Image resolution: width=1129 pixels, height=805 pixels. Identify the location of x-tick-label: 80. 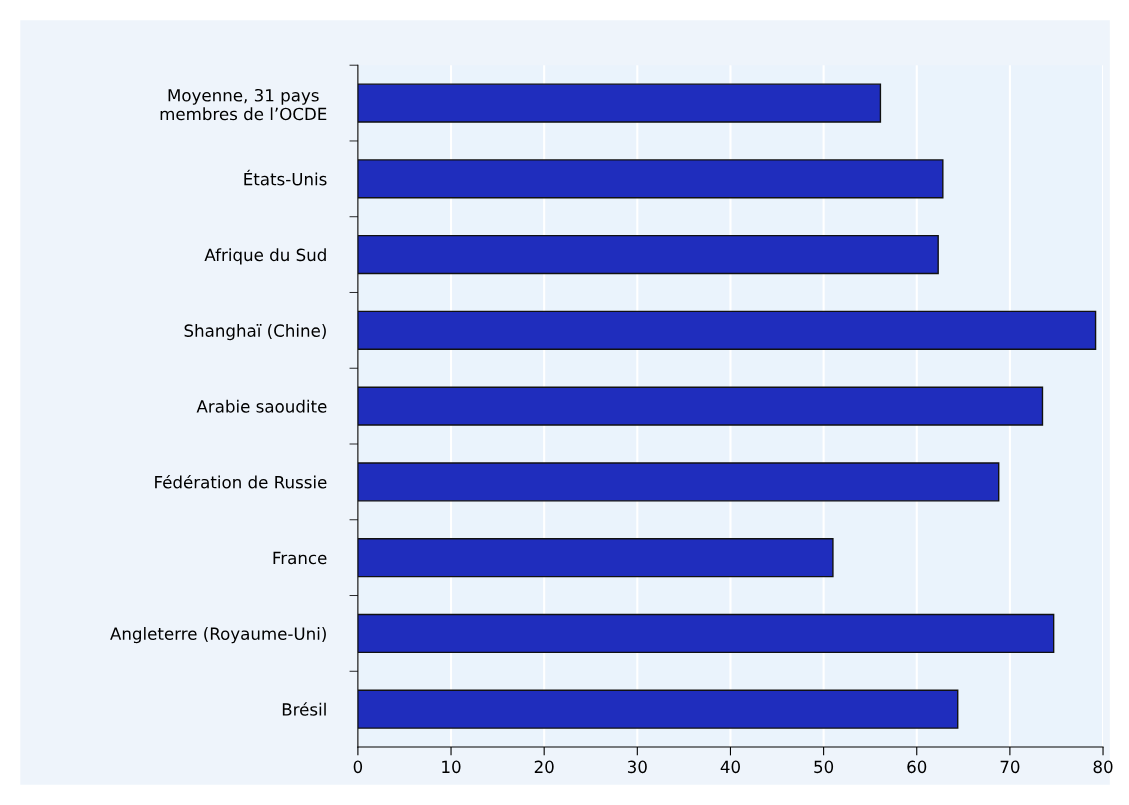
(1103, 767).